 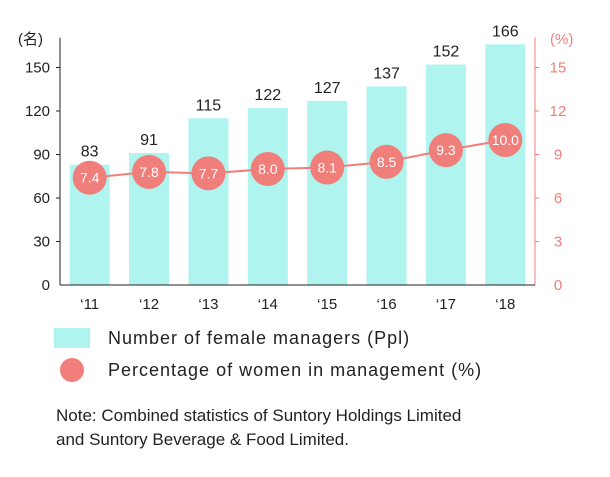 I want to click on legend-item-line: Percentage of women in management (%), so click(x=268, y=370).